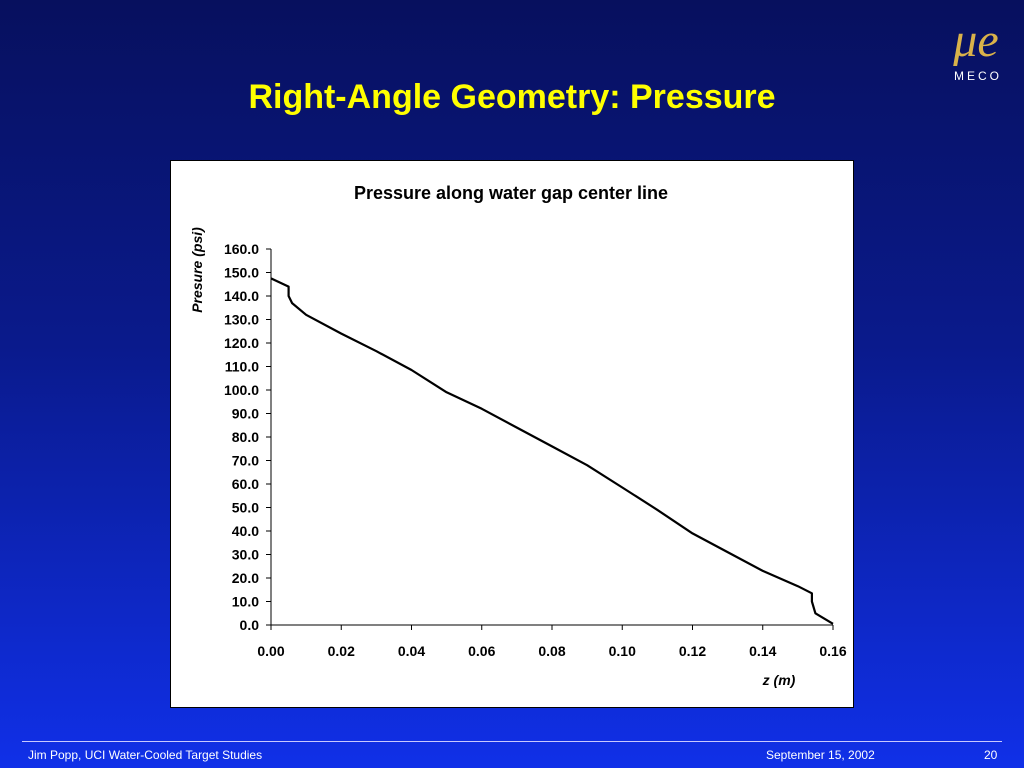  What do you see at coordinates (270, 651) in the screenshot?
I see `x-tick-label: 0.00` at bounding box center [270, 651].